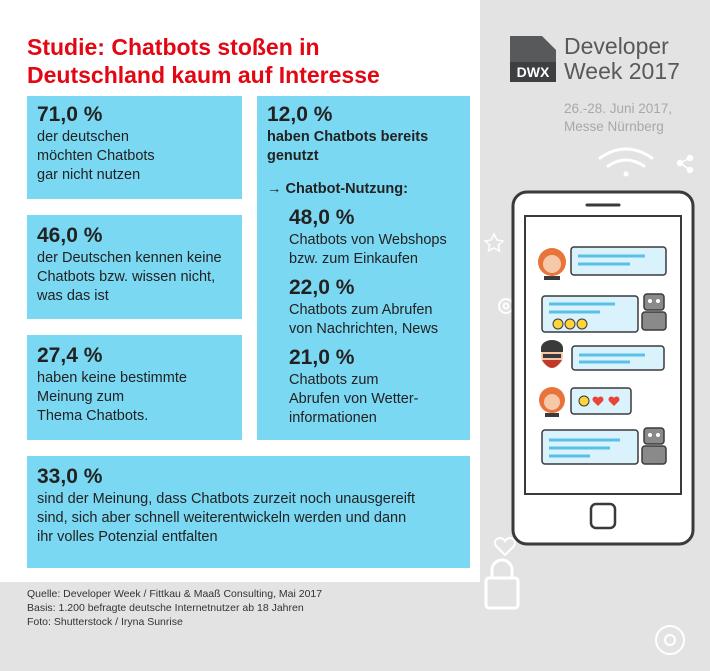 The height and width of the screenshot is (671, 710). Describe the element at coordinates (626, 162) in the screenshot. I see `wifi-icon` at that location.